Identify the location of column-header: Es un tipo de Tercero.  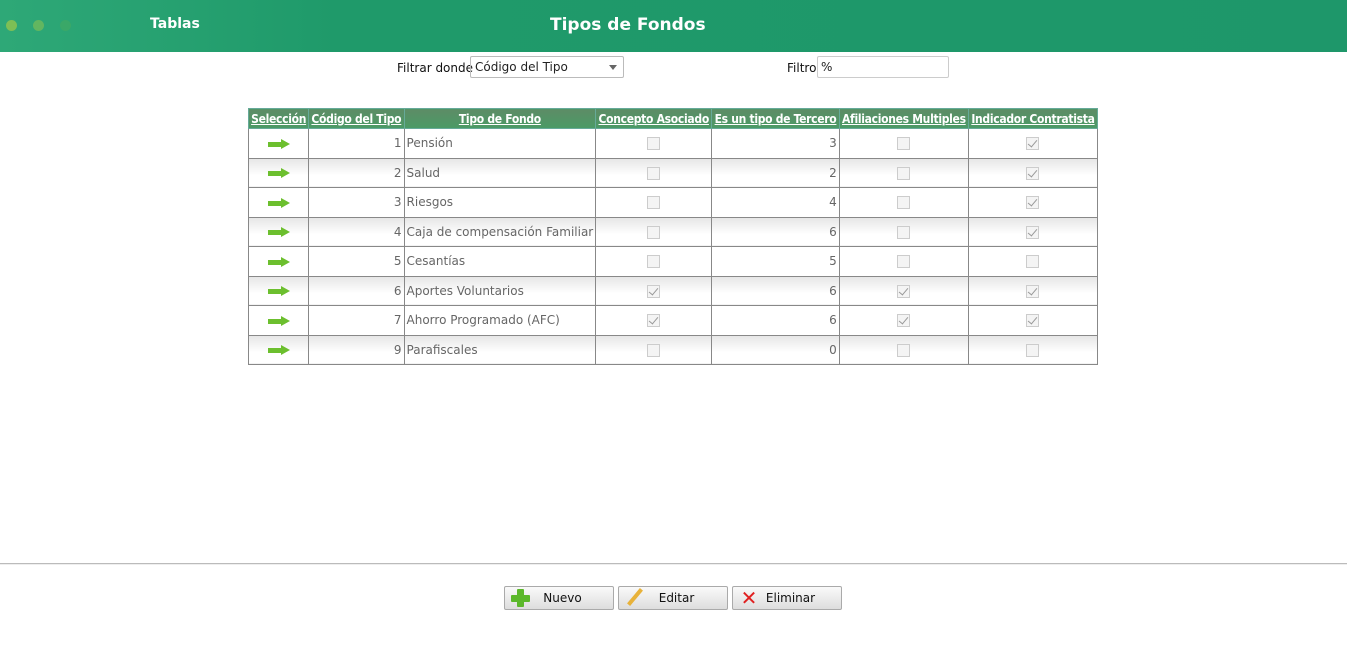
(775, 118).